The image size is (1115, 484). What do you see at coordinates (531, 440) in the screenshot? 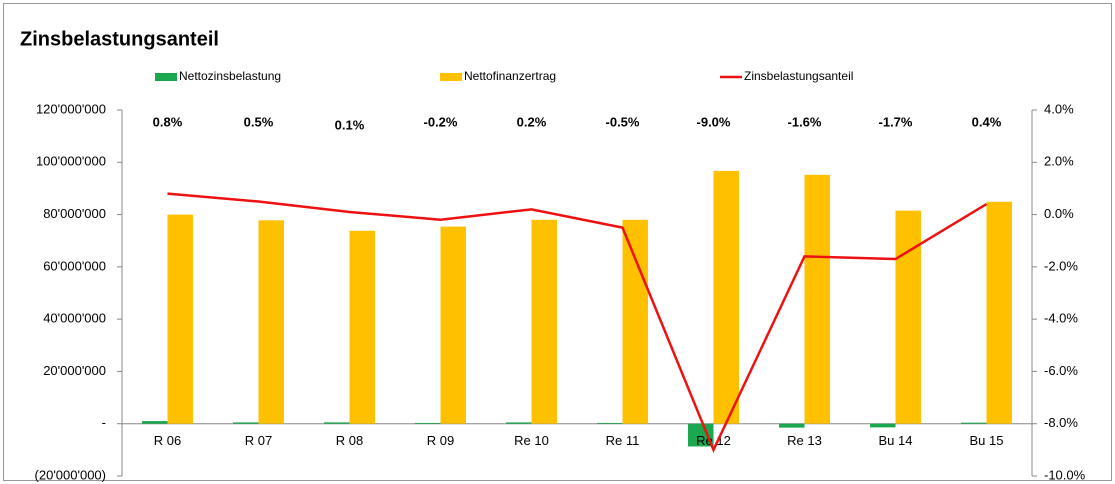
I see `x-tick-label: Re 10` at bounding box center [531, 440].